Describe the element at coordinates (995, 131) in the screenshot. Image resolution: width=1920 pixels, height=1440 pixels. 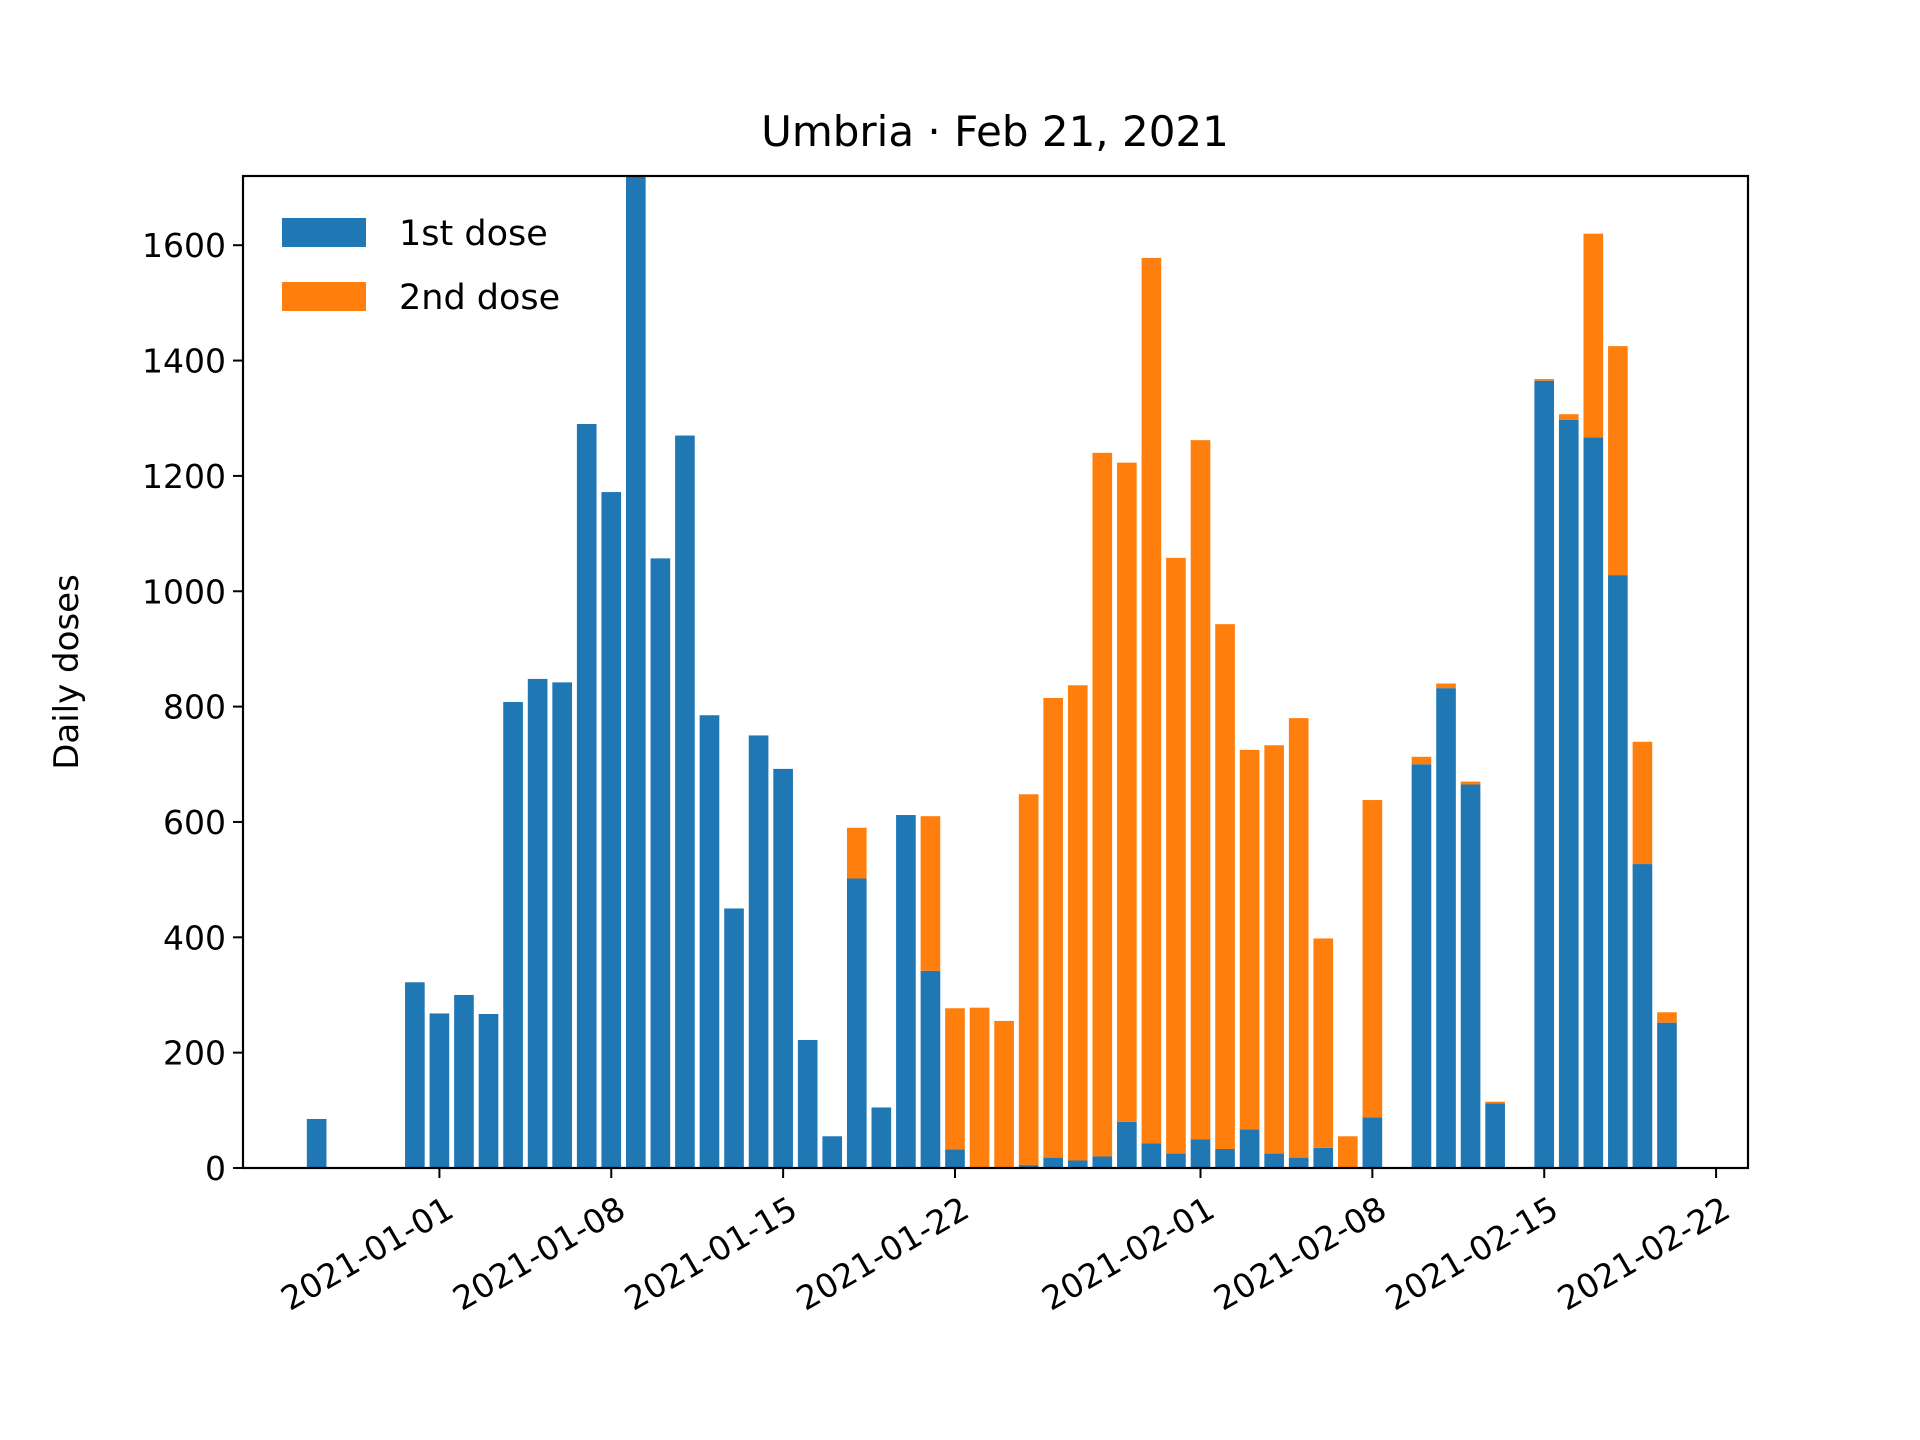
I see `chart-title: Umbria · Feb 21, 2021` at that location.